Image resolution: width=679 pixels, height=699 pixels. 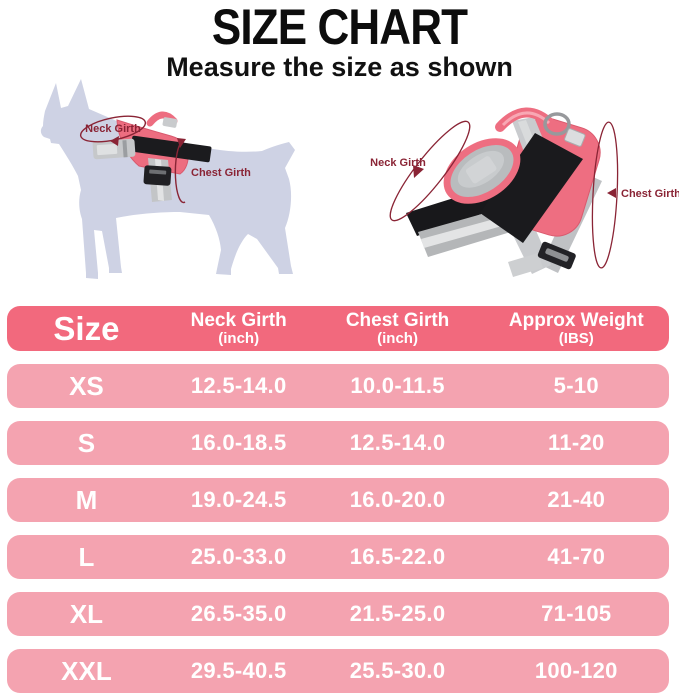 What do you see at coordinates (576, 613) in the screenshot?
I see `weight-cell: 71-105` at bounding box center [576, 613].